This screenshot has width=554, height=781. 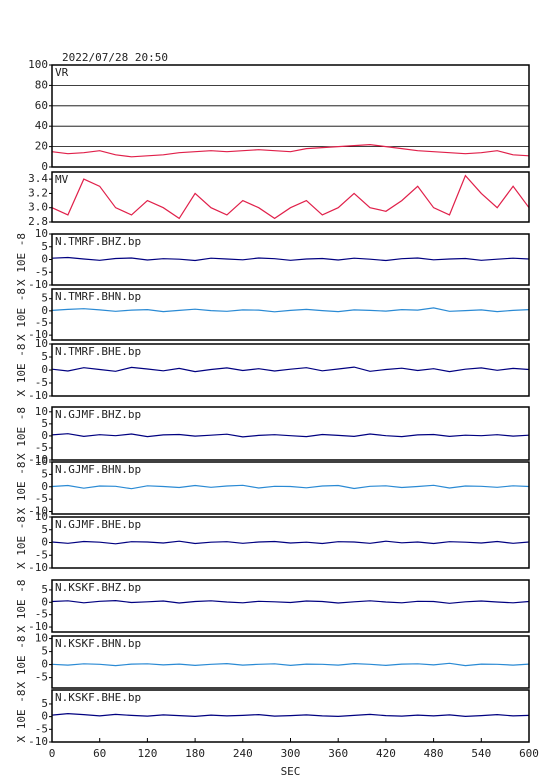 What do you see at coordinates (434, 753) in the screenshot?
I see `x-tick-label: 480` at bounding box center [434, 753].